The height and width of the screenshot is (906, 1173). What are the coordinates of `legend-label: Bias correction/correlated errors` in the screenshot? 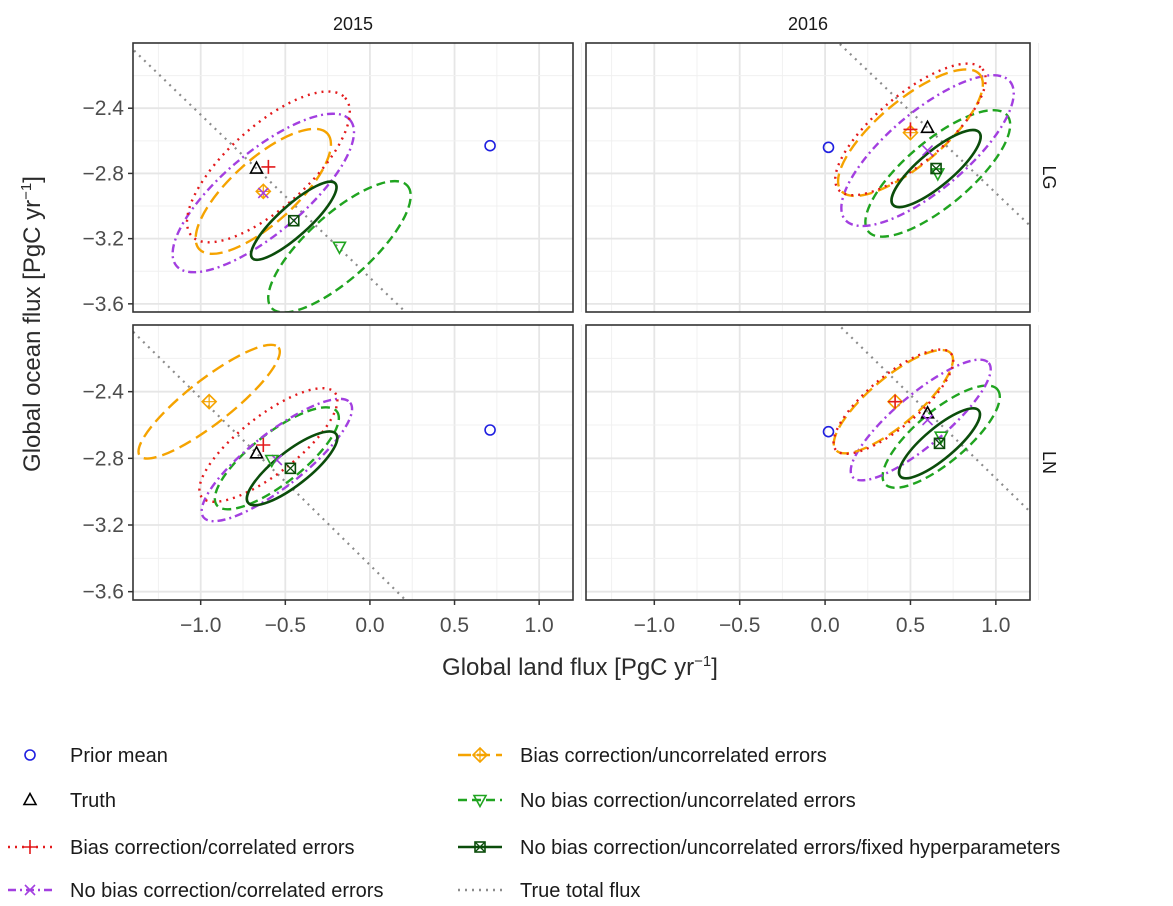 It's located at (212, 848).